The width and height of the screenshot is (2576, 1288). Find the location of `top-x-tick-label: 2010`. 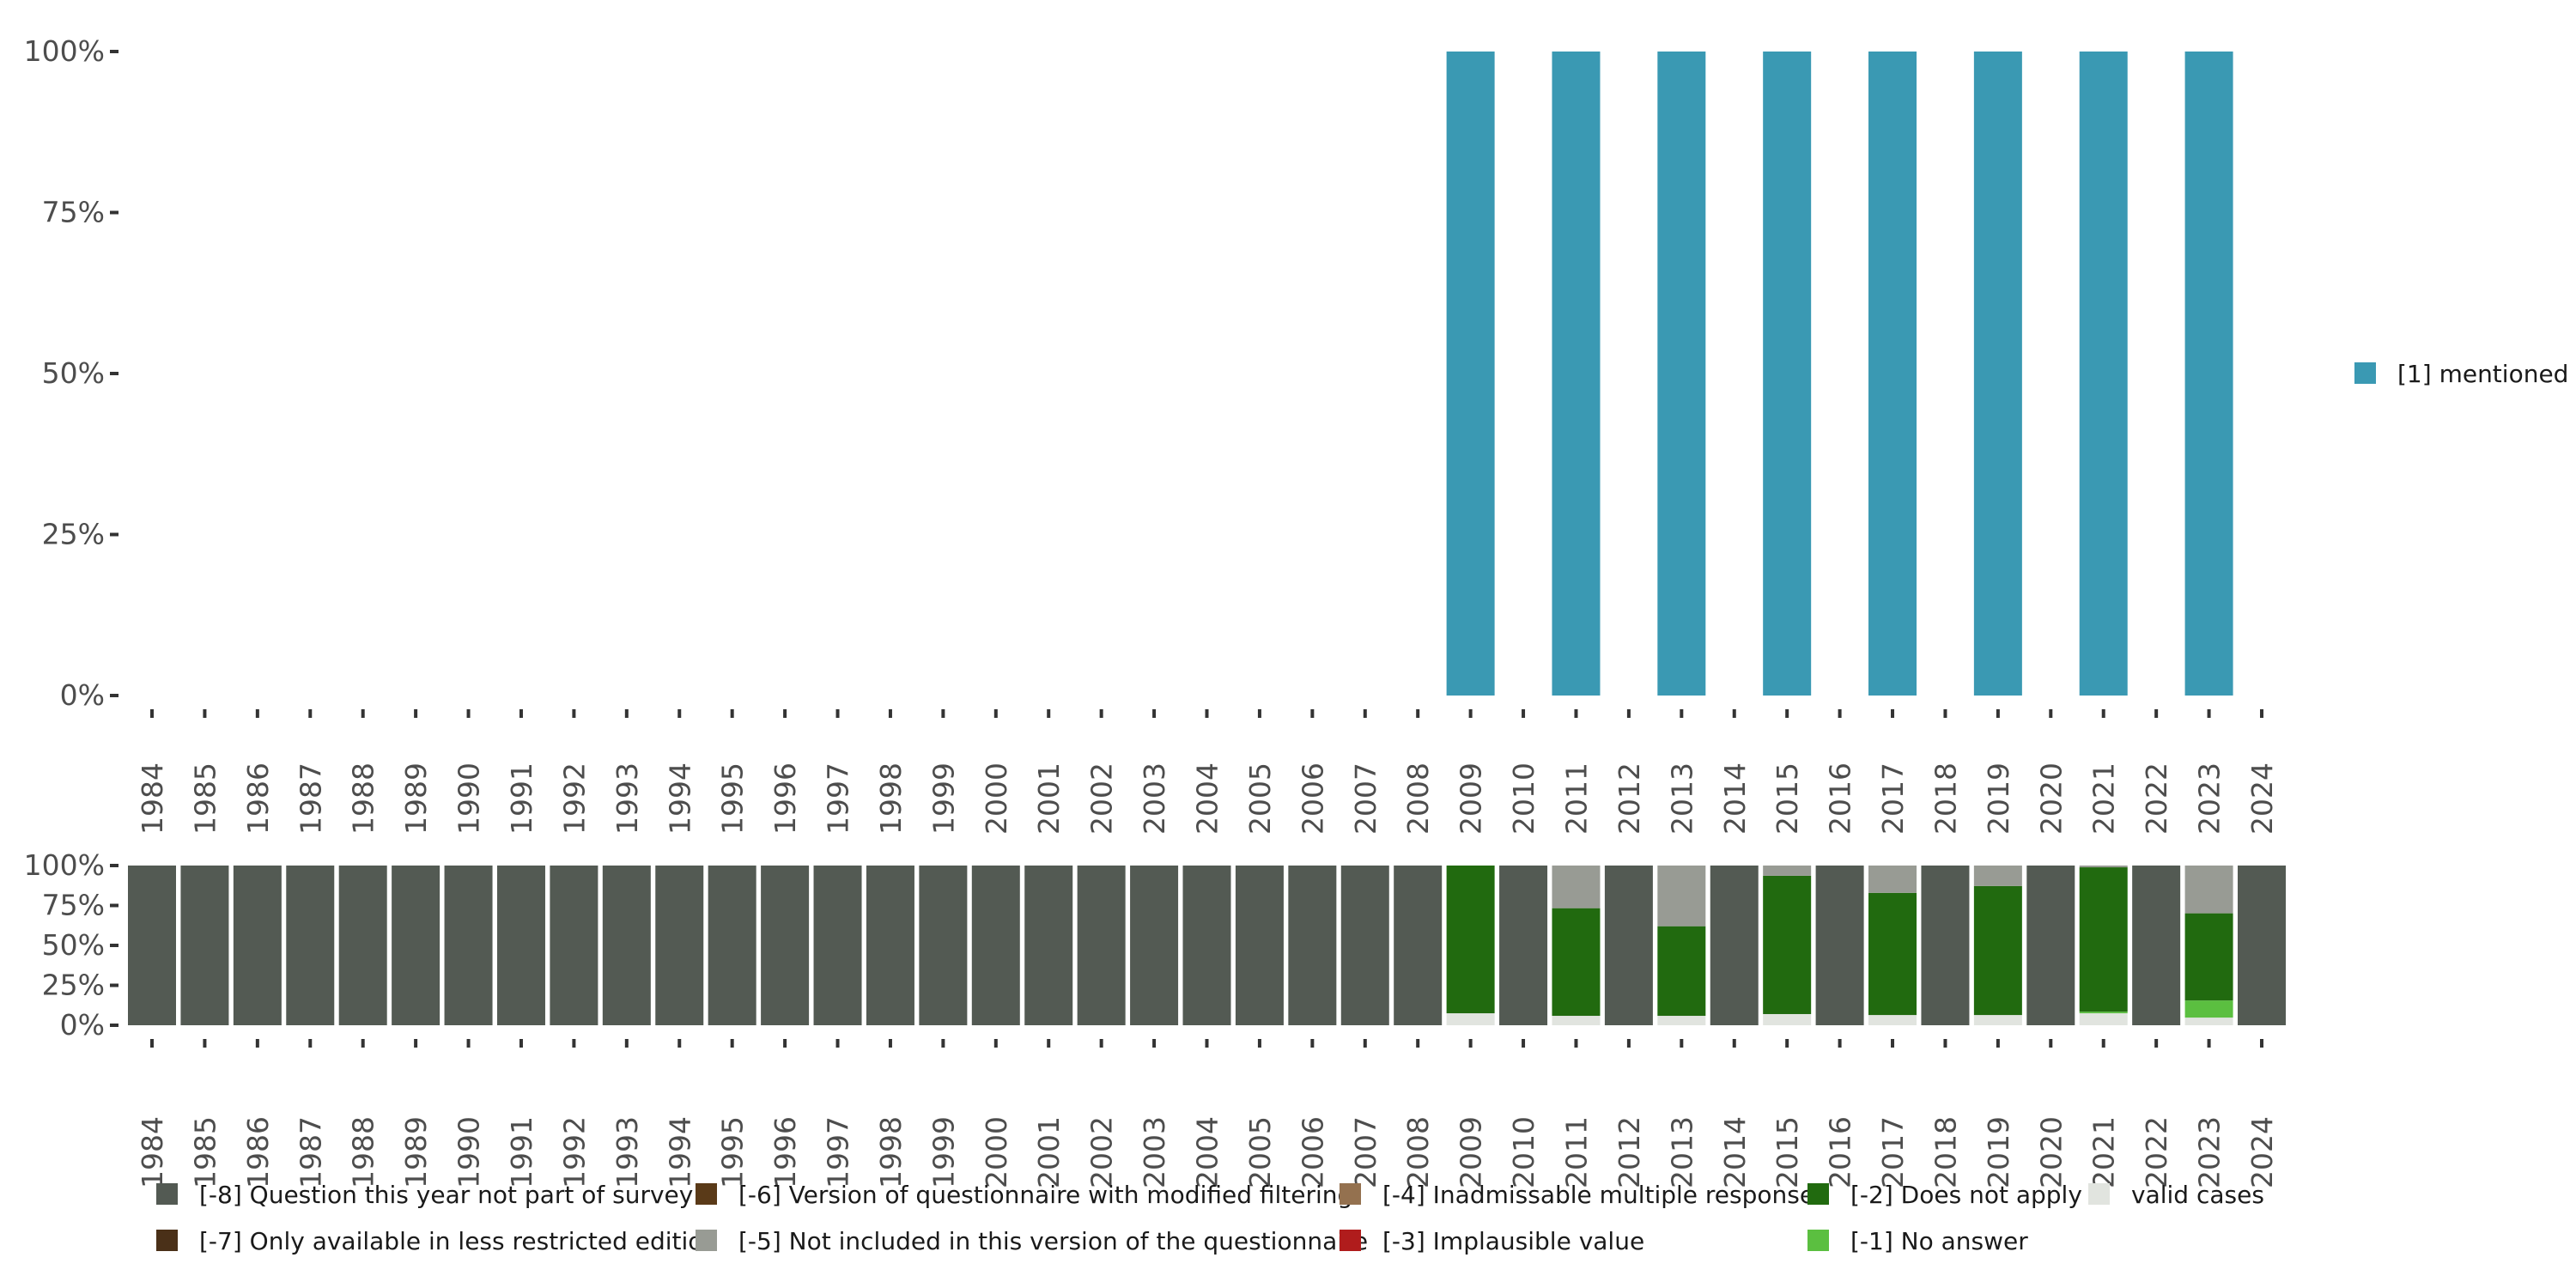

top-x-tick-label: 2010 is located at coordinates (1524, 799).